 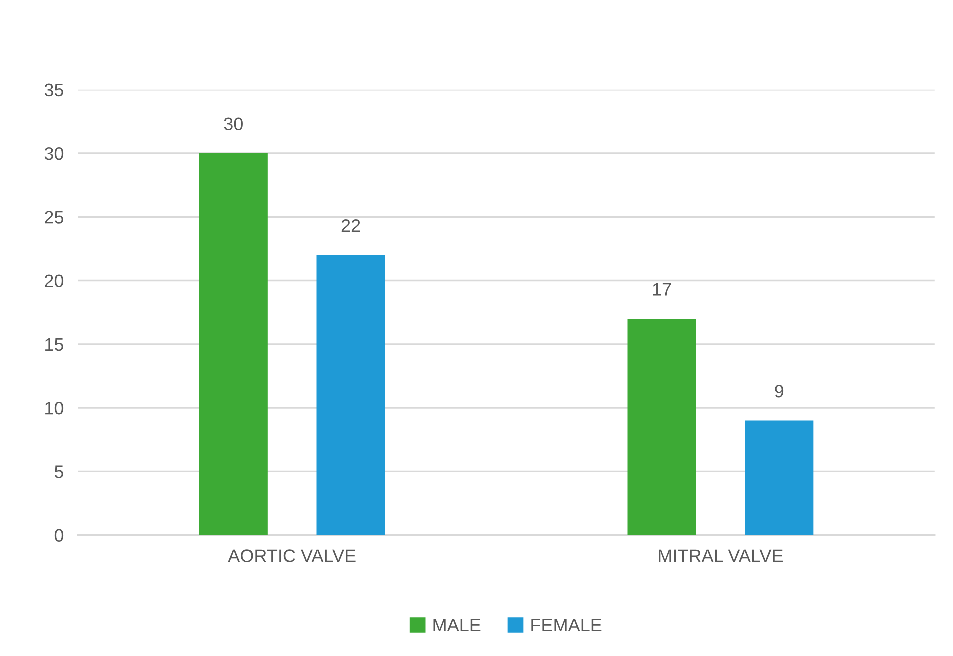 What do you see at coordinates (567, 625) in the screenshot?
I see `legend-label: FEMALE` at bounding box center [567, 625].